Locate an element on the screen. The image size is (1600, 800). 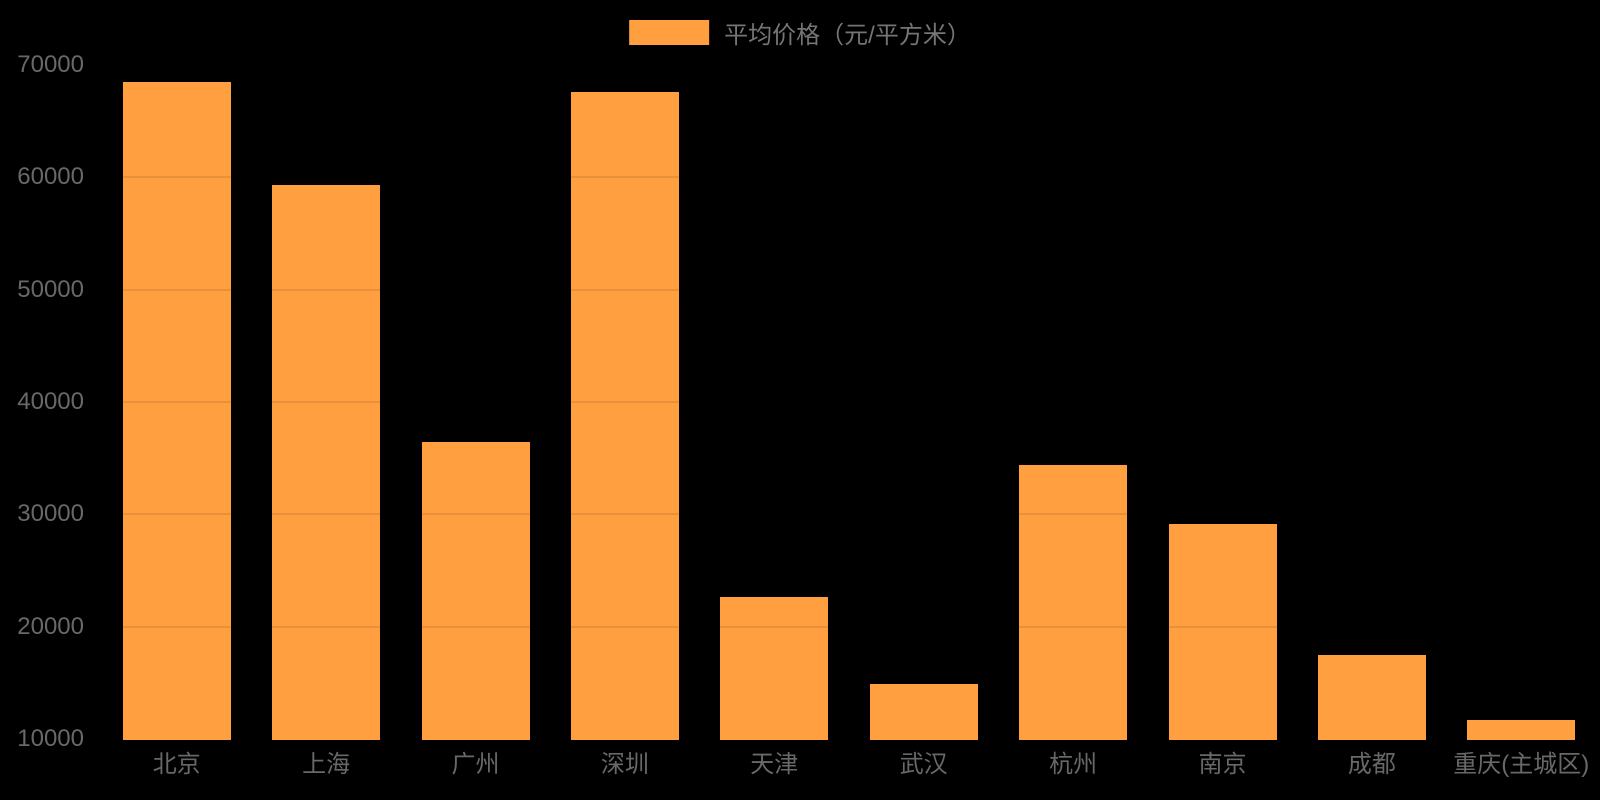
x-axis-label: 深圳 is located at coordinates (624, 764).